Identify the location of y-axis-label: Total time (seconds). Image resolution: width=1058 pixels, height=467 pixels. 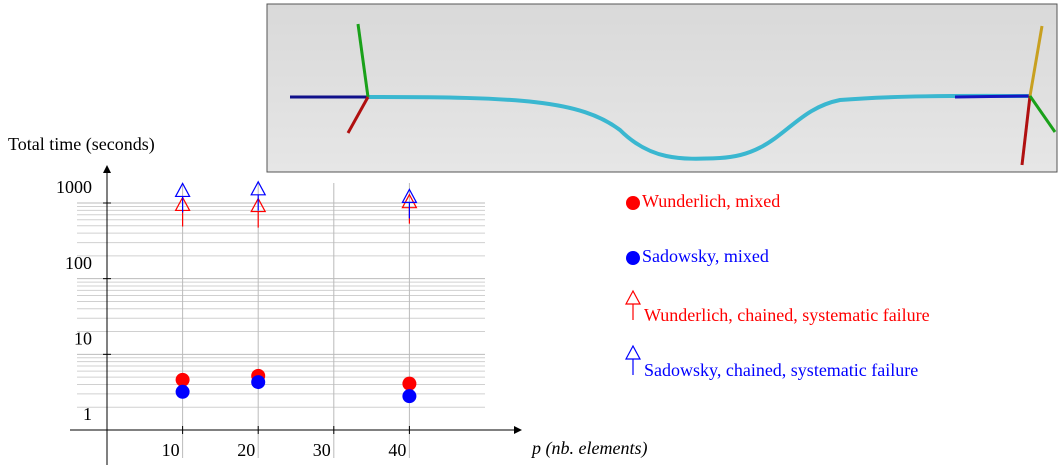
(81, 144).